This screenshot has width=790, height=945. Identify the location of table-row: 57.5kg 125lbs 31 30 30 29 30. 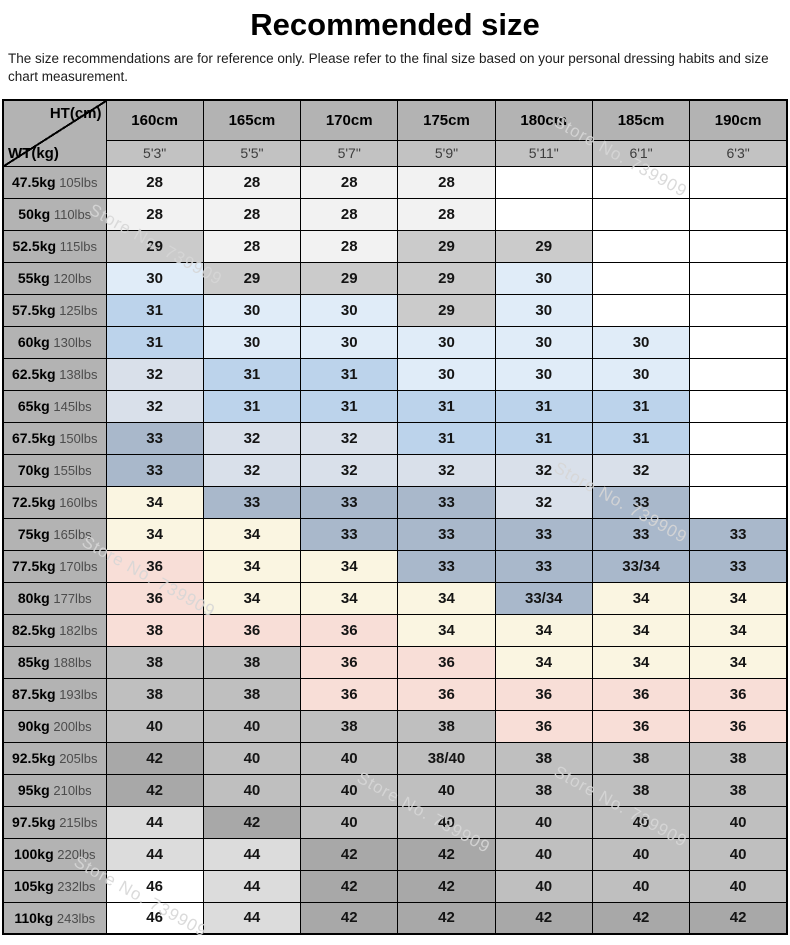
(395, 310).